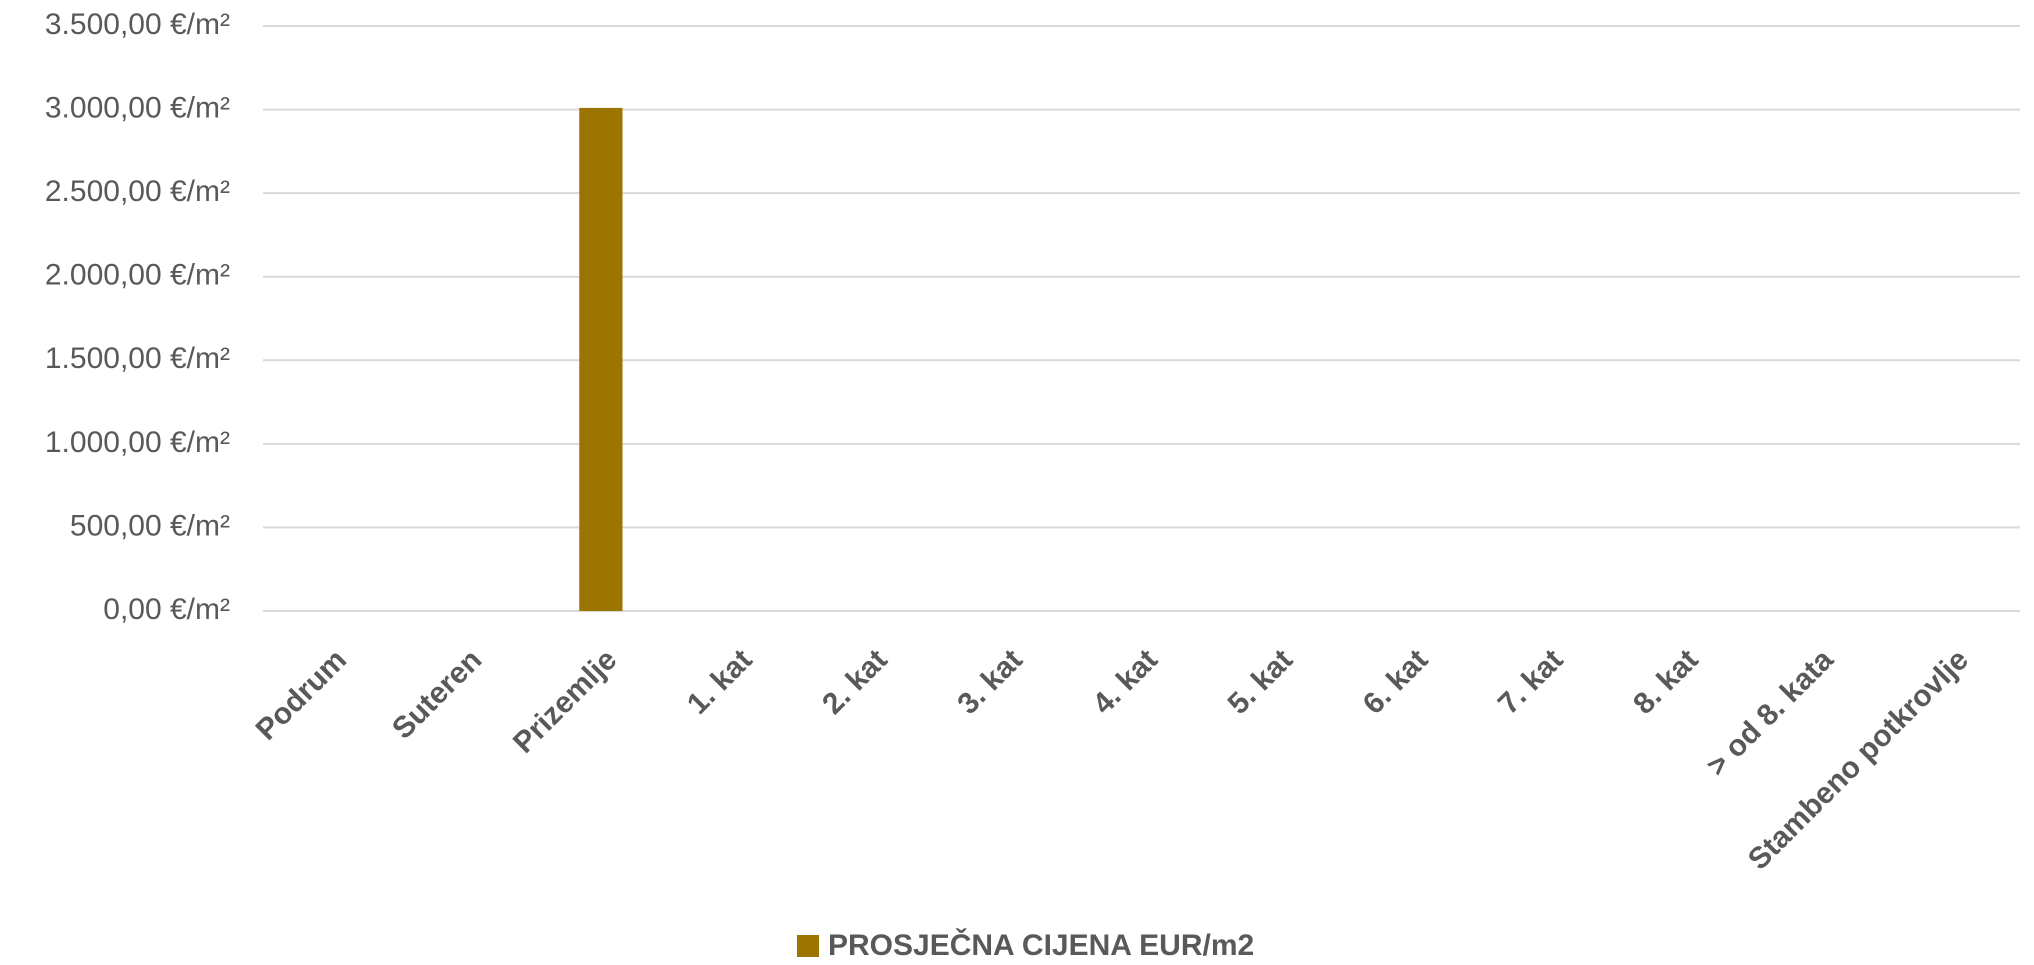  What do you see at coordinates (855, 682) in the screenshot?
I see `x-tick-label: 2. kat` at bounding box center [855, 682].